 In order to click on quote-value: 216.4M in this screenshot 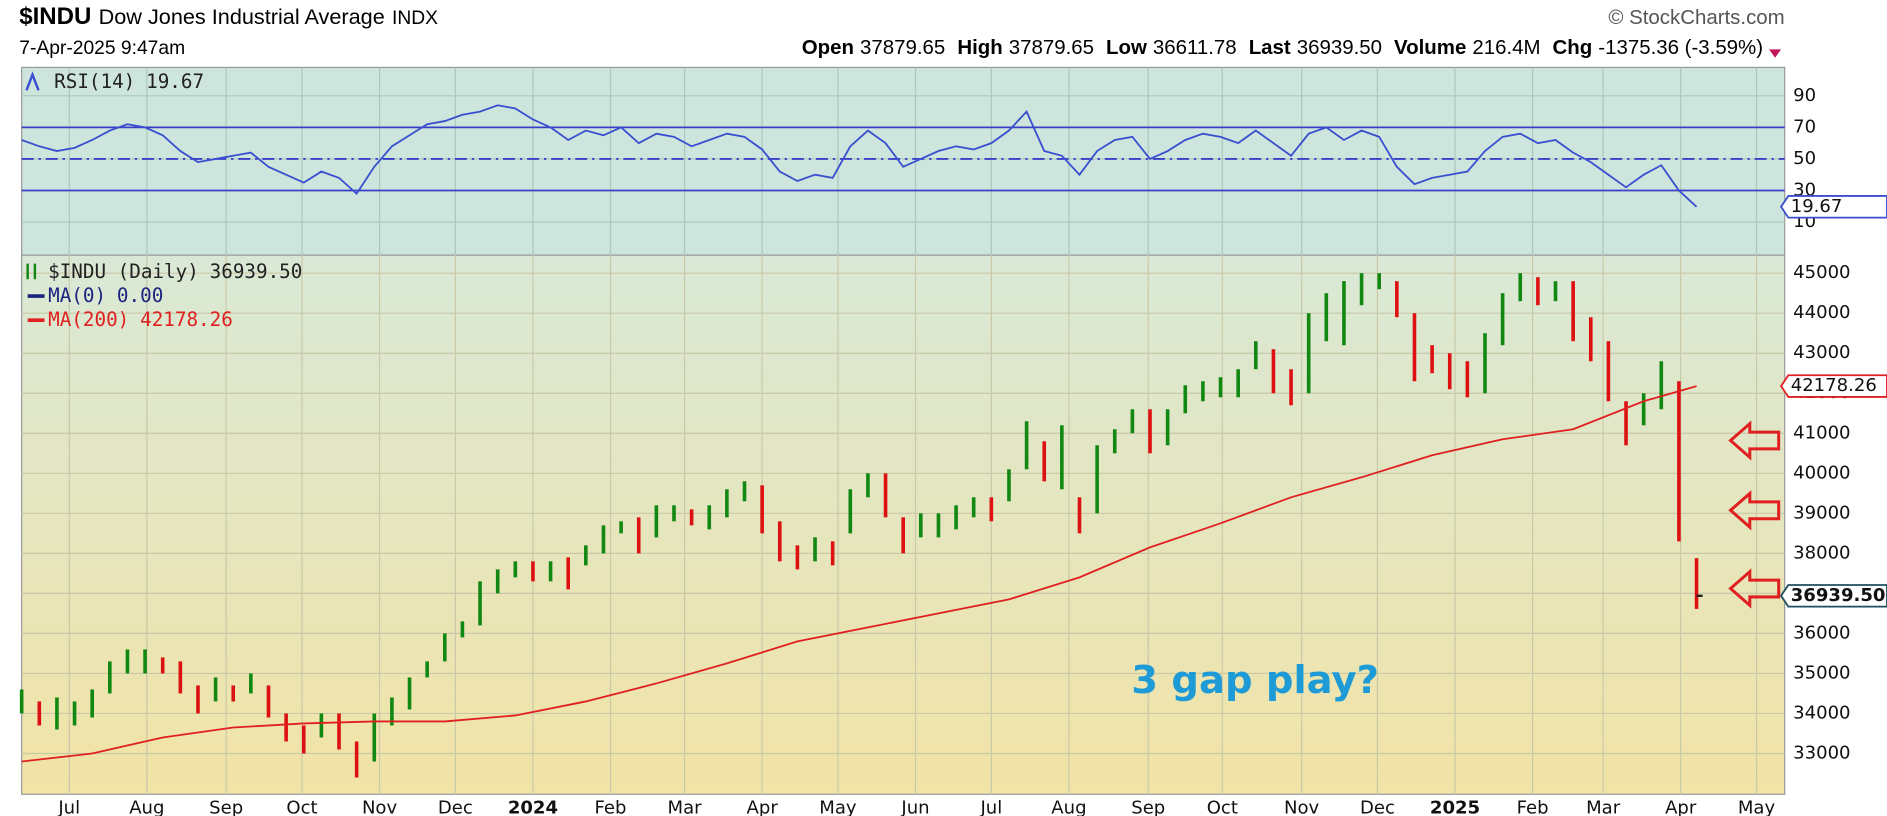, I will do `click(1506, 47)`.